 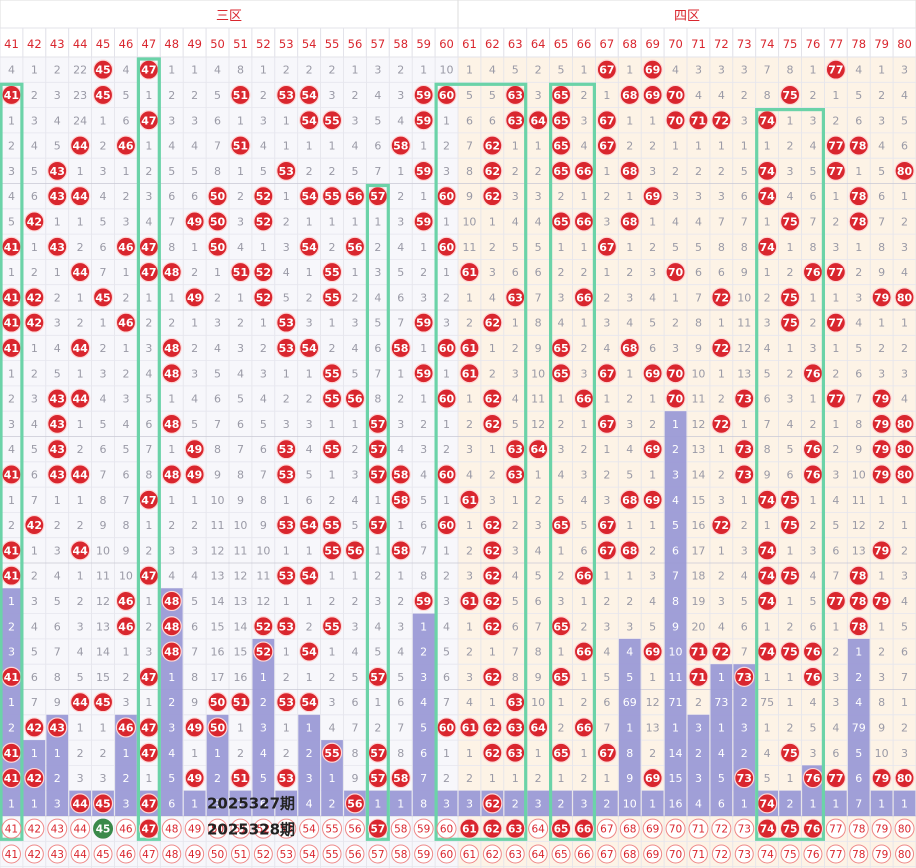 What do you see at coordinates (469, 601) in the screenshot?
I see `drawn-ball-label: 61` at bounding box center [469, 601].